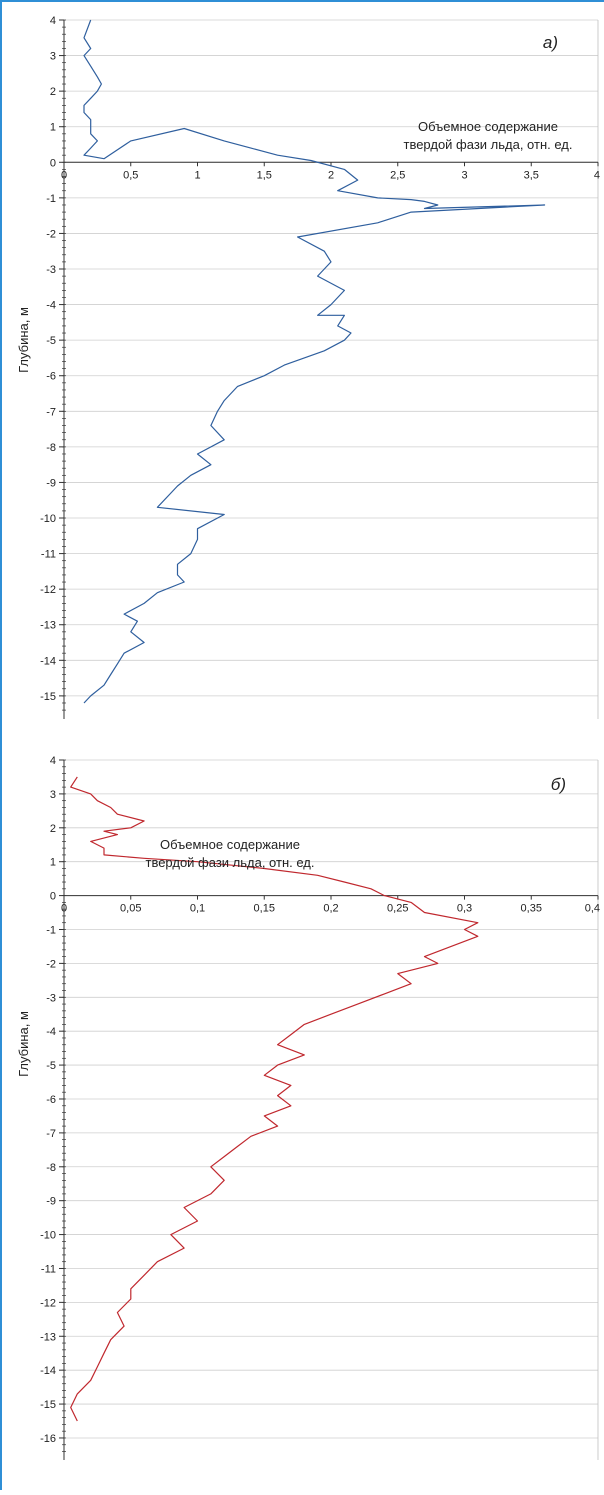  Describe the element at coordinates (330, 909) in the screenshot. I see `x-tick-label: 0,2` at that location.